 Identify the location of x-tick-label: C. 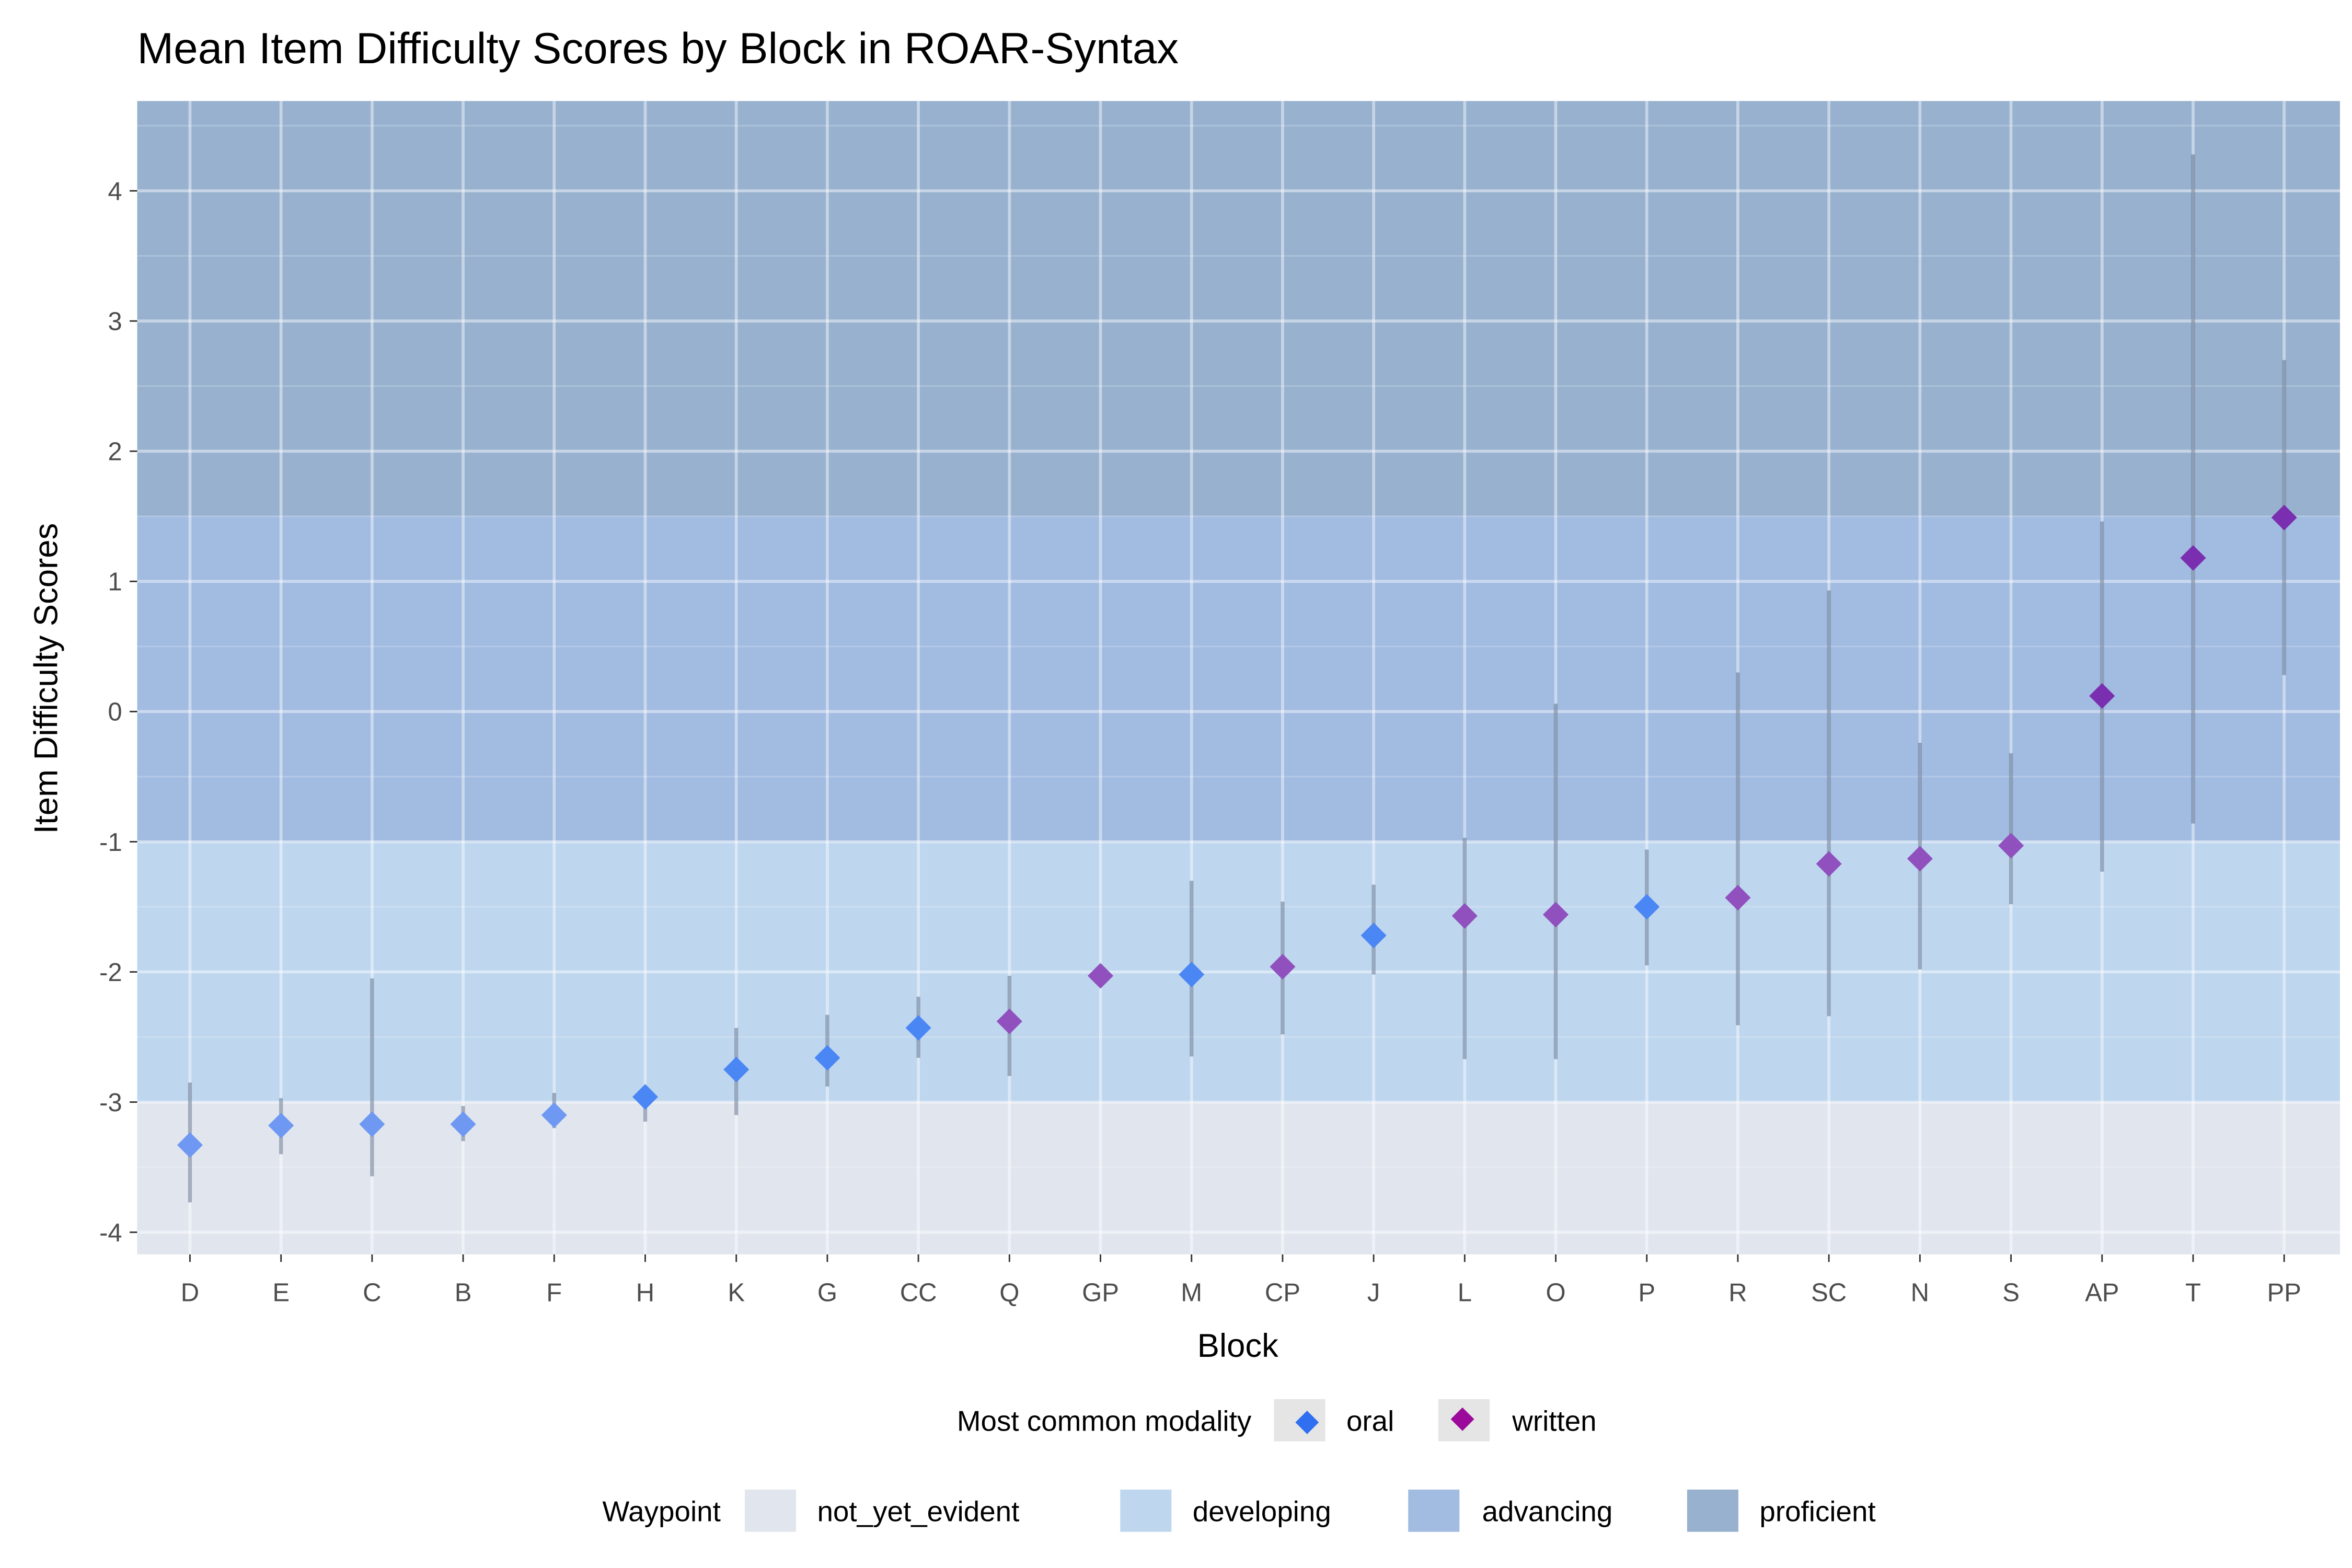
(372, 1292).